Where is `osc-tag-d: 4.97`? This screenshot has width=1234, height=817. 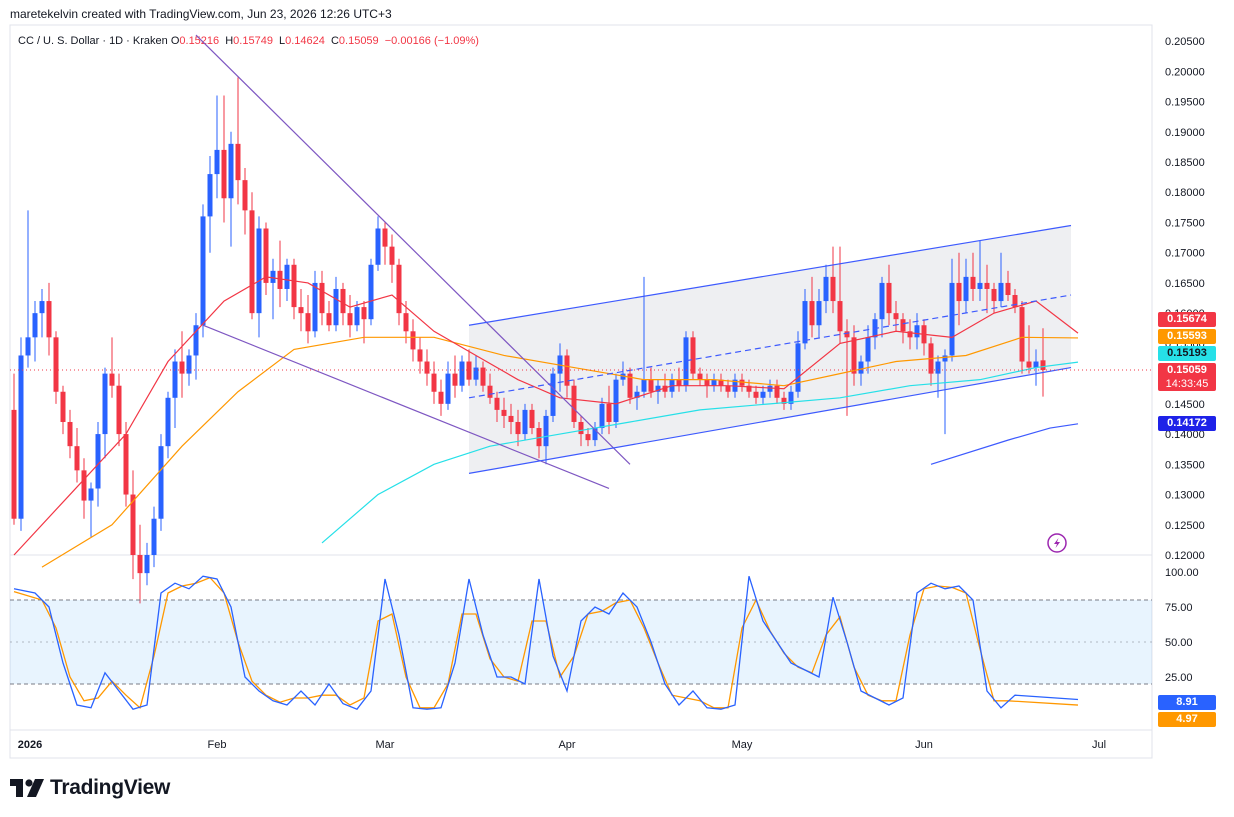 osc-tag-d: 4.97 is located at coordinates (1187, 719).